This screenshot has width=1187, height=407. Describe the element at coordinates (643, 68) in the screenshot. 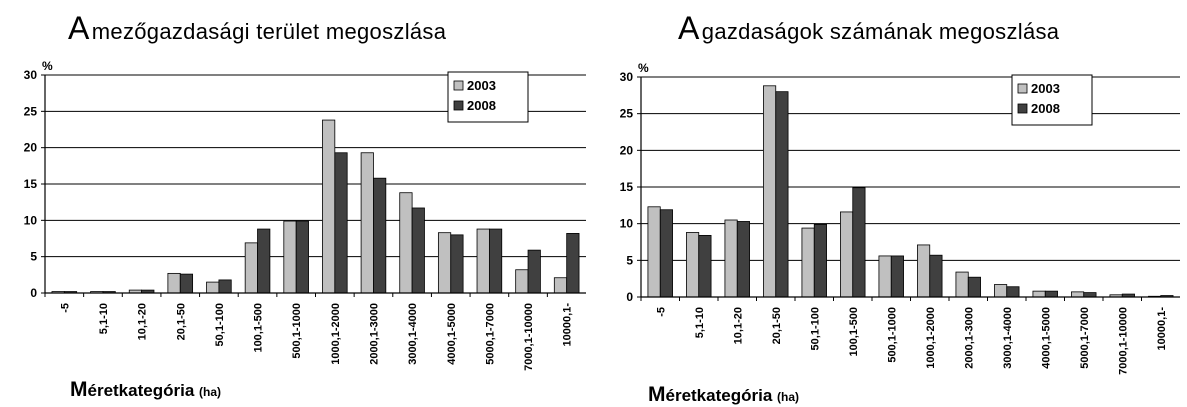

I see `y-axis-label: %` at that location.